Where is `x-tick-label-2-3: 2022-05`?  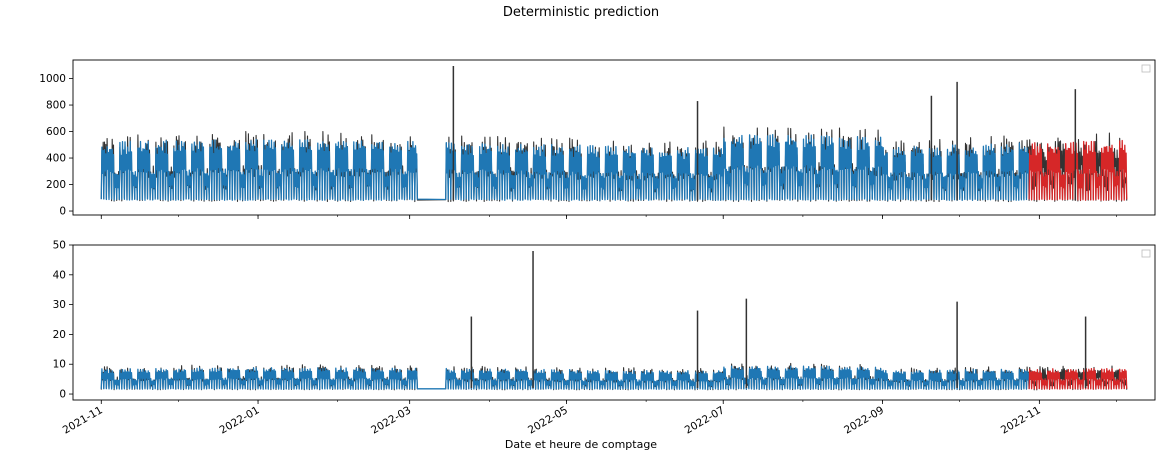 x-tick-label-2-3: 2022-05 is located at coordinates (548, 420).